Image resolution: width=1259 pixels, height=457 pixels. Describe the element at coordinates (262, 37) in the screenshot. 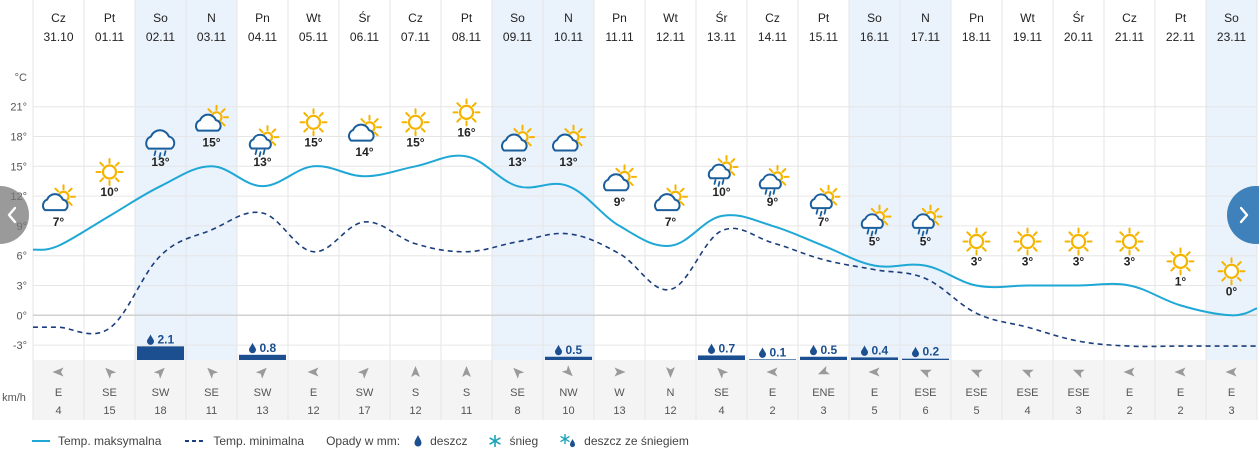

I see `day-date: 04.11` at that location.